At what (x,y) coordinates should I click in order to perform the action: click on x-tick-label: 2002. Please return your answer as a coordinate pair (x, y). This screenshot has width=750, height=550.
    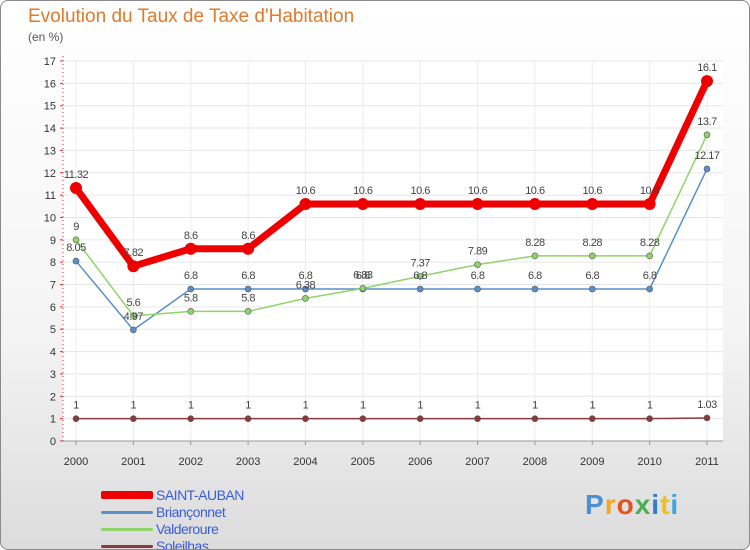
    Looking at the image, I should click on (190, 462).